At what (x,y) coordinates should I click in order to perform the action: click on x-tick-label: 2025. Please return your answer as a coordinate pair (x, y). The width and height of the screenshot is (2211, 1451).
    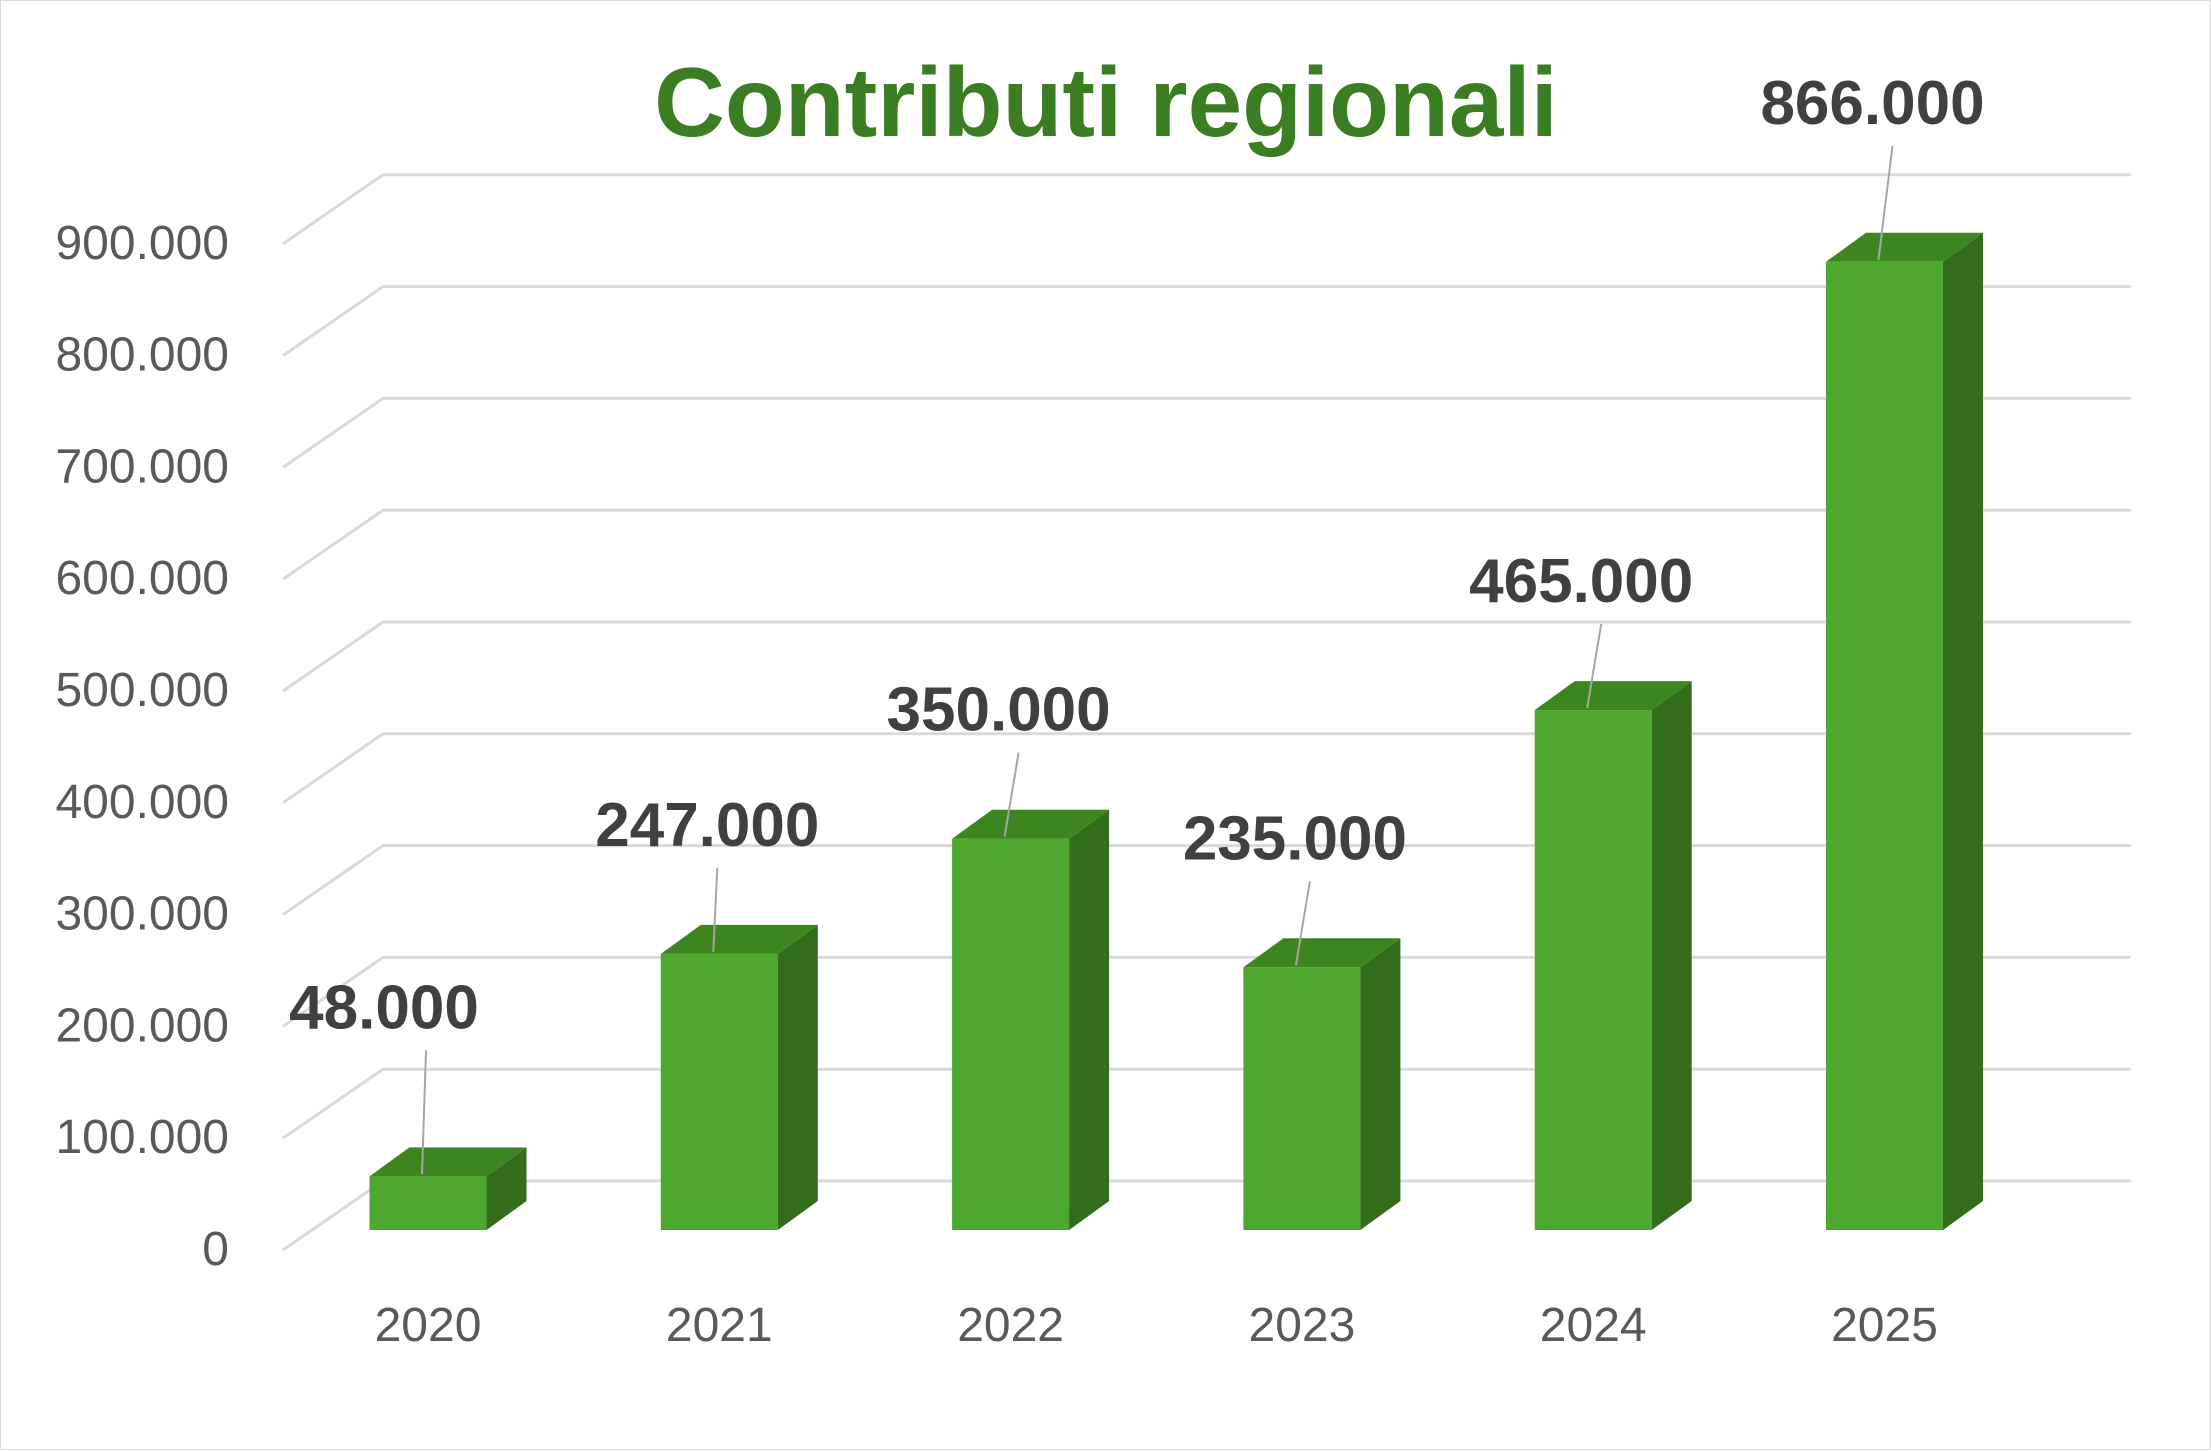
    Looking at the image, I should click on (1884, 1325).